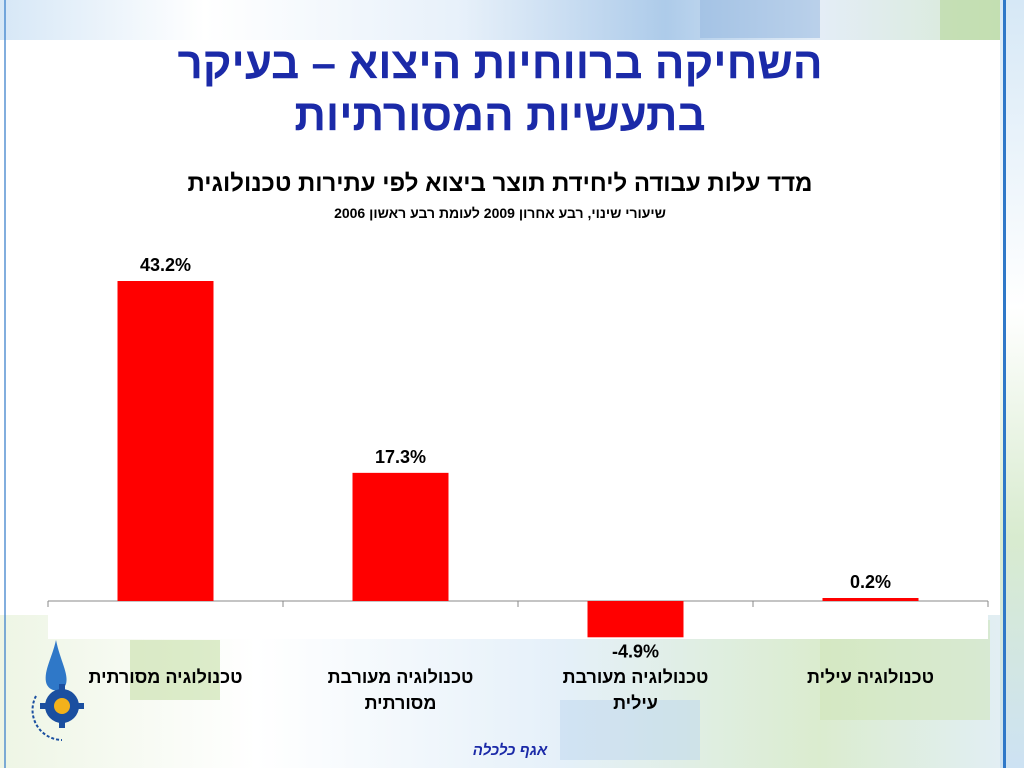  I want to click on slide-title-line-1: השחיקה ברווחיות היצוא – בעיקר, so click(500, 63).